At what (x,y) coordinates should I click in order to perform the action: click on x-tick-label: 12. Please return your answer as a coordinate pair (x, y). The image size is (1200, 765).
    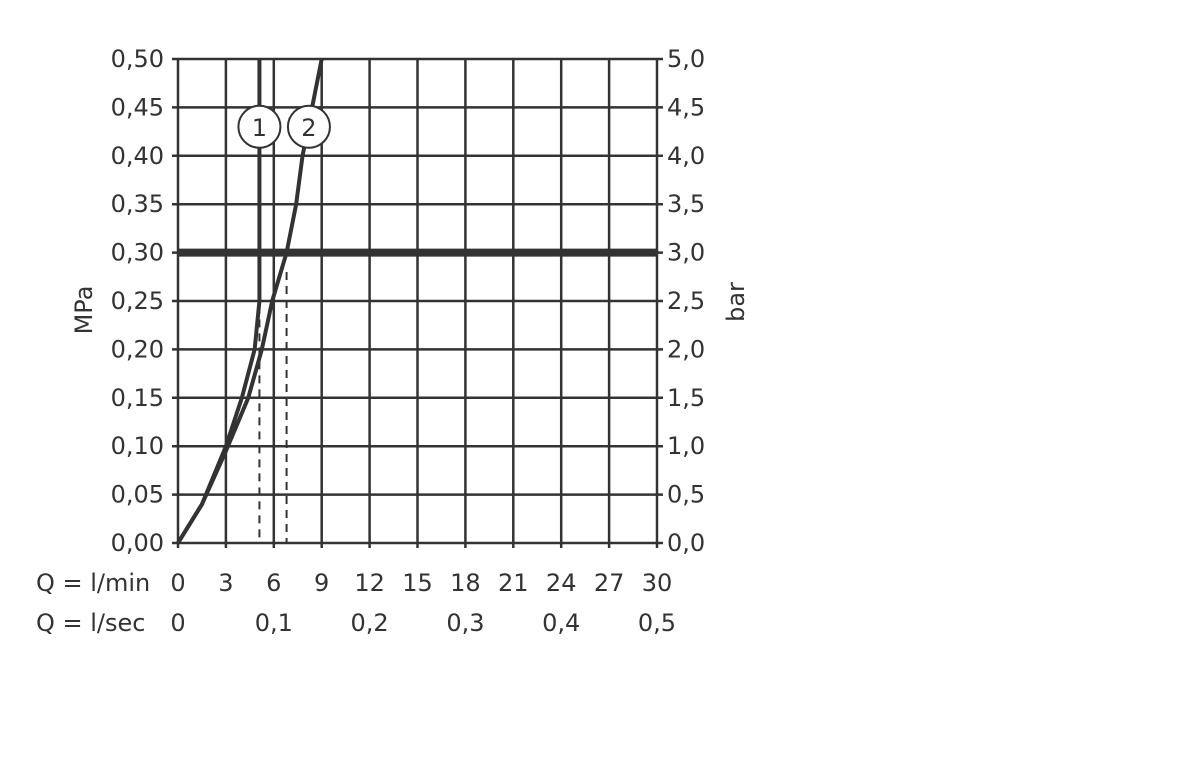
    Looking at the image, I should click on (369, 583).